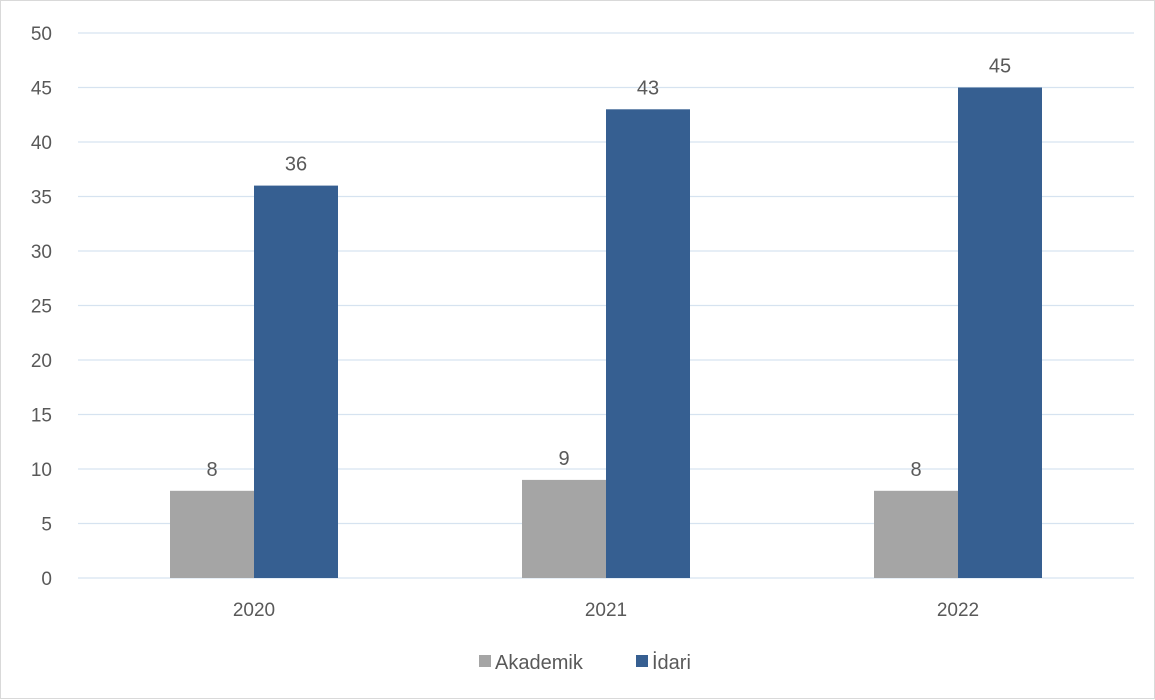  I want to click on bar-i̇dari-2020, so click(296, 381).